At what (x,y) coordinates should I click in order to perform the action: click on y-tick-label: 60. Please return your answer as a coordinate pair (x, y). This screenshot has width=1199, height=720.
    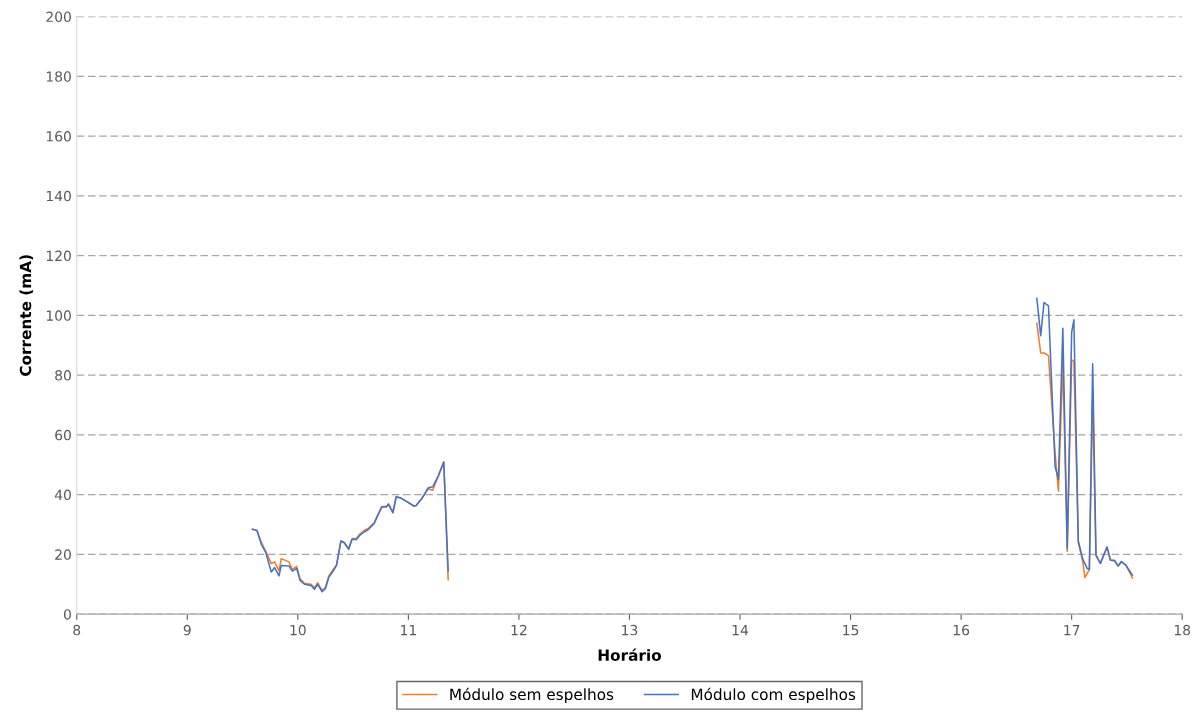
    Looking at the image, I should click on (63, 435).